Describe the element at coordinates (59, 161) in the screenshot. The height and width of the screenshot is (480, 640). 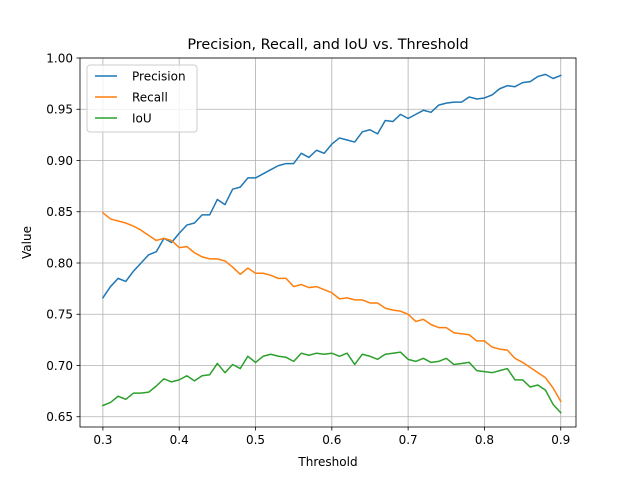
I see `y-tick-label: 0.90` at that location.